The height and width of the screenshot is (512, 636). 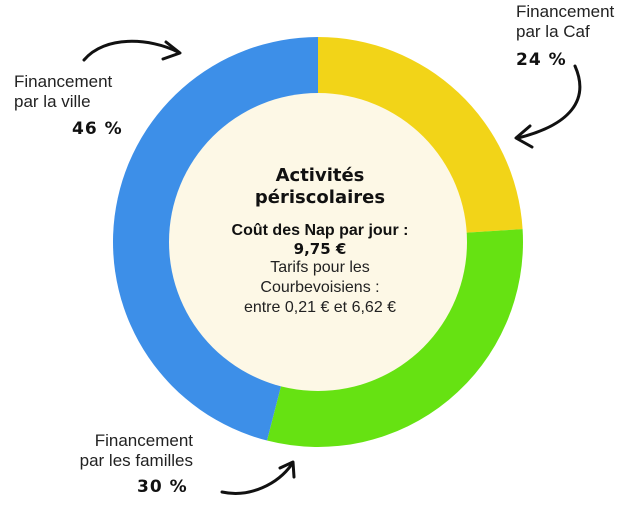 What do you see at coordinates (565, 11) in the screenshot?
I see `label-caf-line1: Financement` at bounding box center [565, 11].